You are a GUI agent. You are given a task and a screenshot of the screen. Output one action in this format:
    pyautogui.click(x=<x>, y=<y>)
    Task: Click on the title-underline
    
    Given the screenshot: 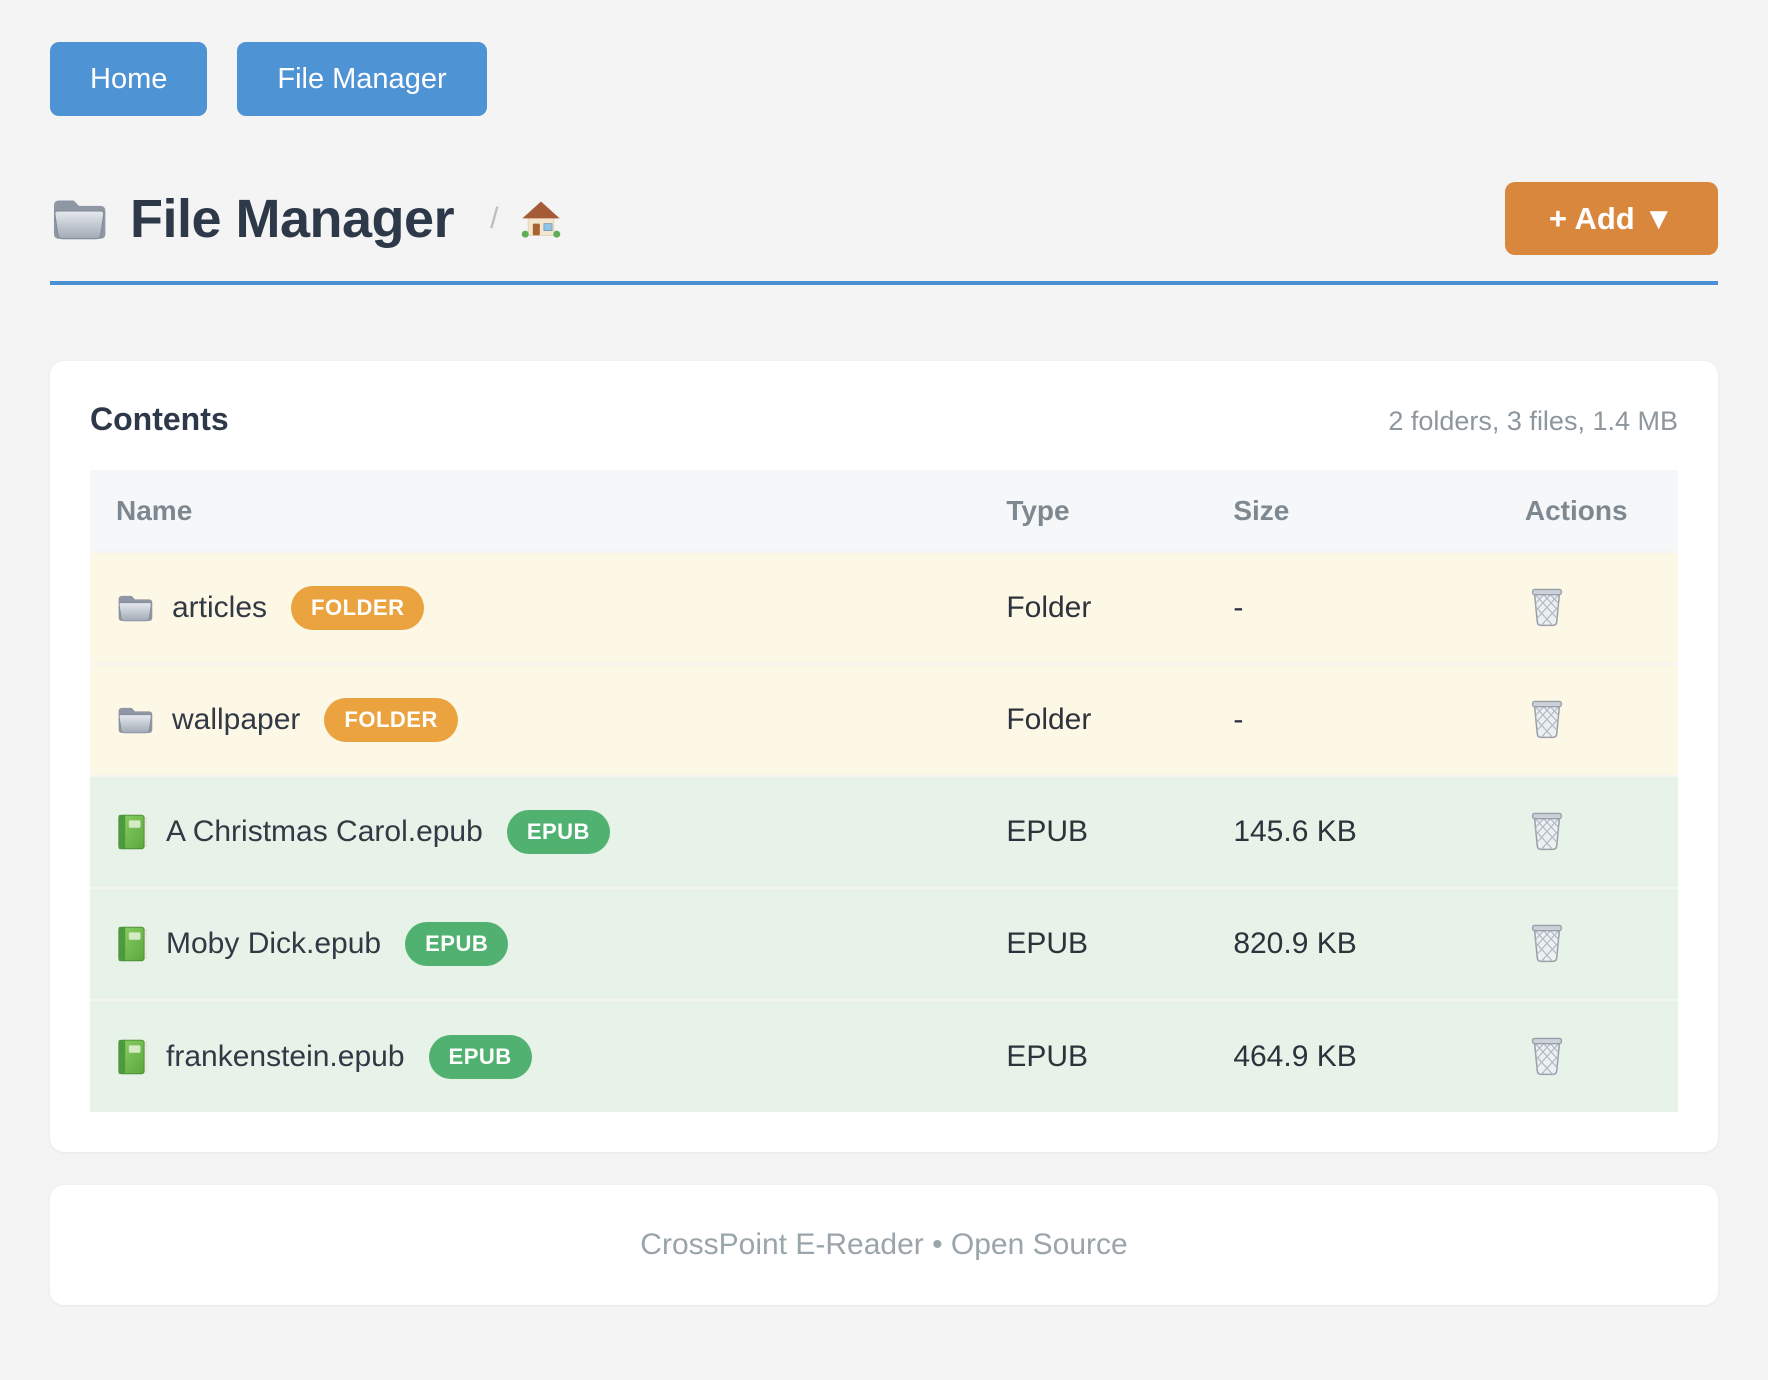 What is the action you would take?
    pyautogui.click(x=884, y=283)
    